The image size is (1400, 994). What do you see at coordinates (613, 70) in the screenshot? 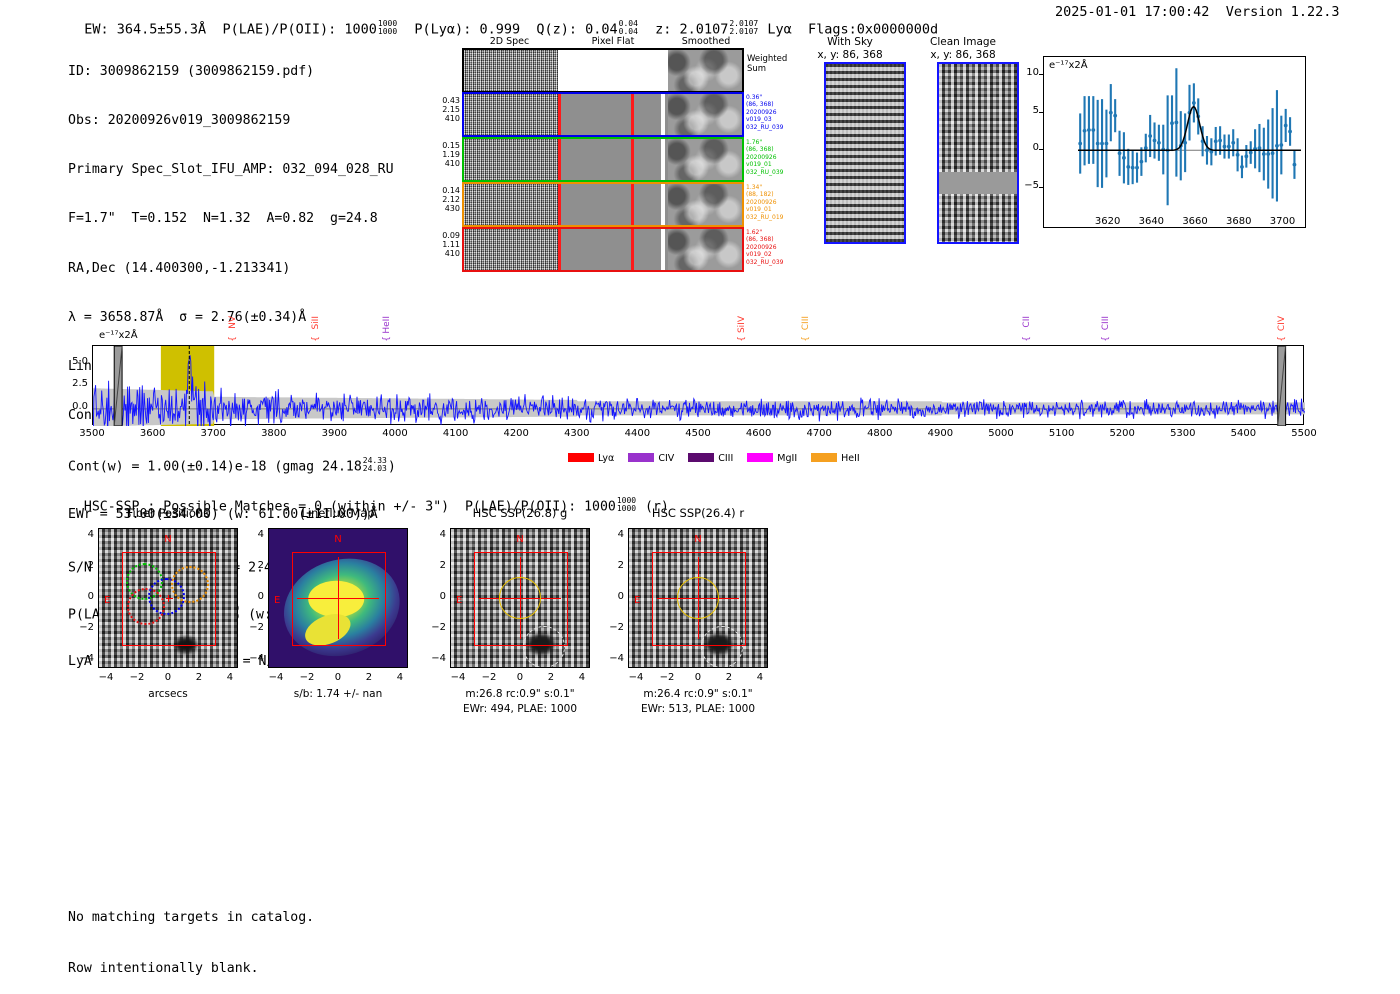
I see `weighted-sum-pixelflat` at bounding box center [613, 70].